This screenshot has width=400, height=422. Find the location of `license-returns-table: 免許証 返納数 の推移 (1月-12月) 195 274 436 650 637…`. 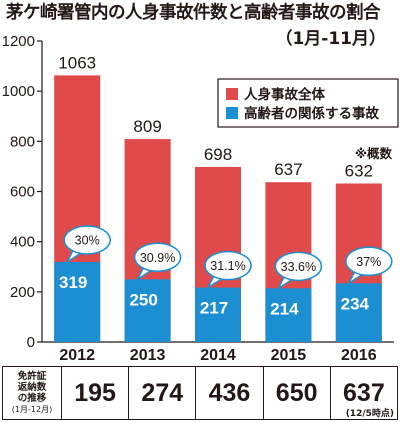

license-returns-table: 免許証 返納数 の推移 (1月-12月) 195 274 436 650 637… is located at coordinates (200, 393).